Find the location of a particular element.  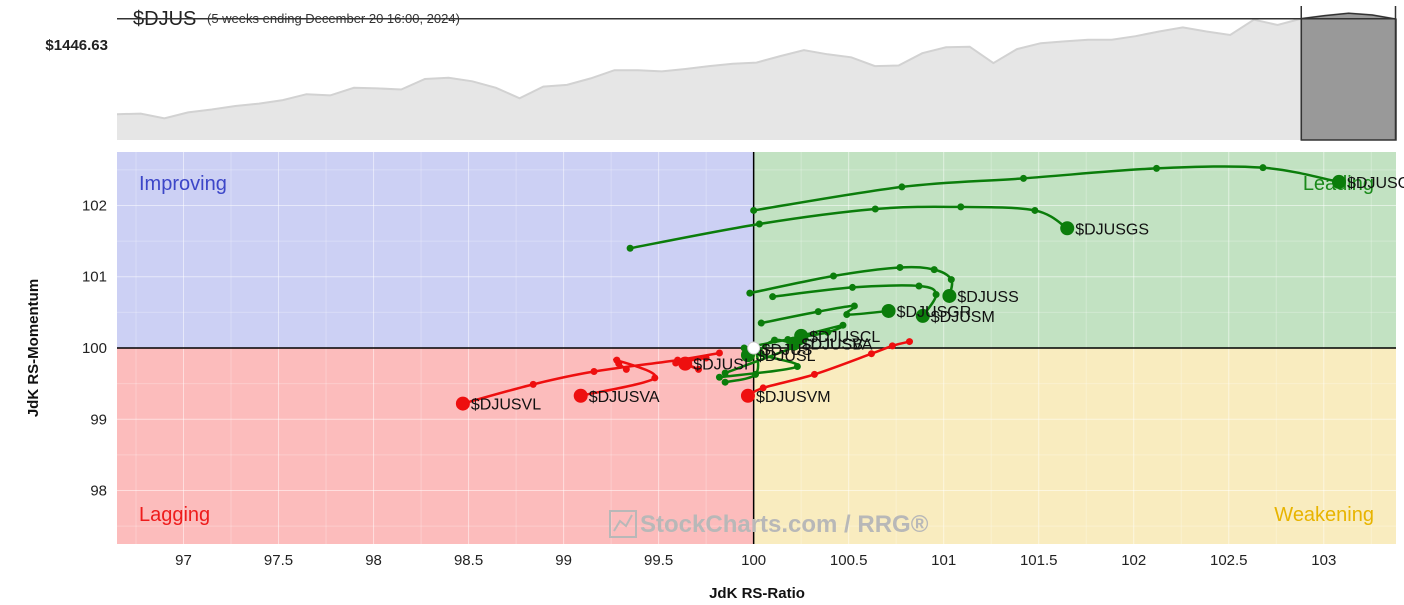

tail-djusm is located at coordinates (854, 302).